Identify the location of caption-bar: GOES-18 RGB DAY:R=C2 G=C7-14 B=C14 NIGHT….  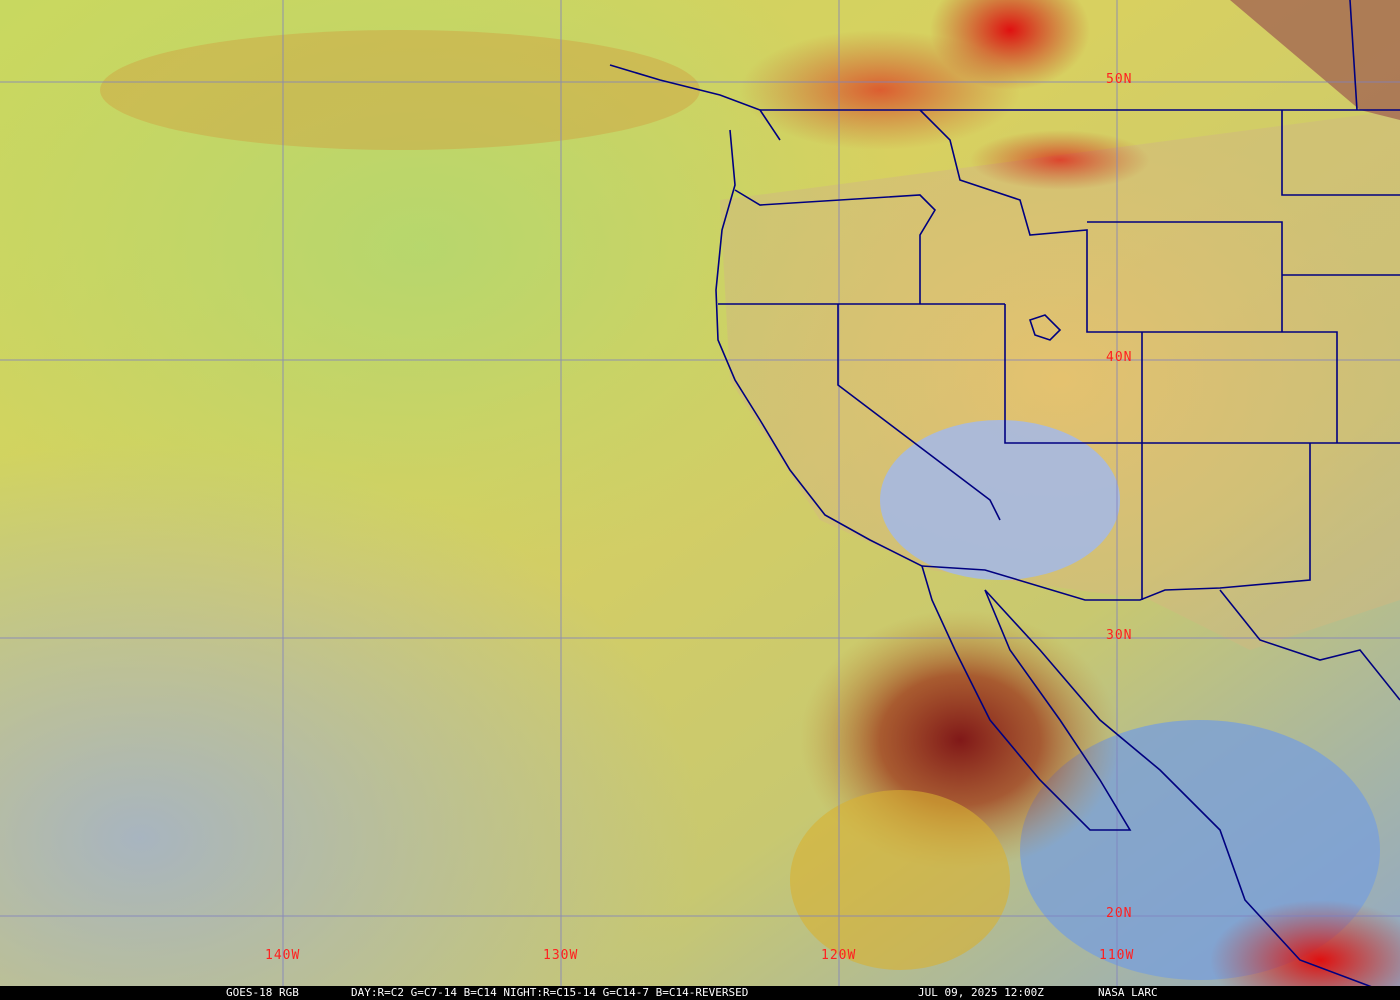
(700, 993).